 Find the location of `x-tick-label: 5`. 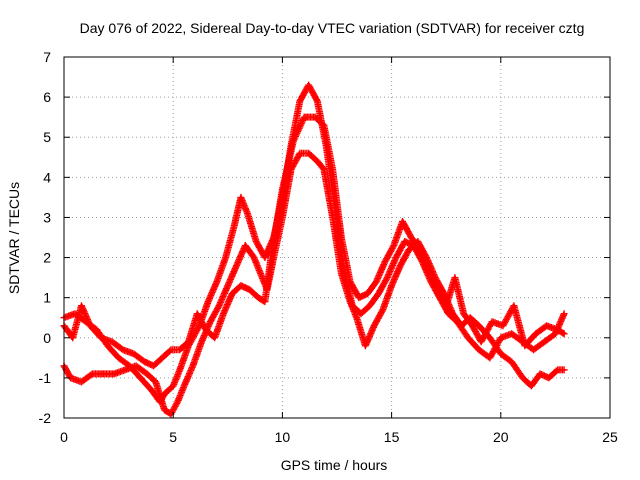

x-tick-label: 5 is located at coordinates (173, 437).